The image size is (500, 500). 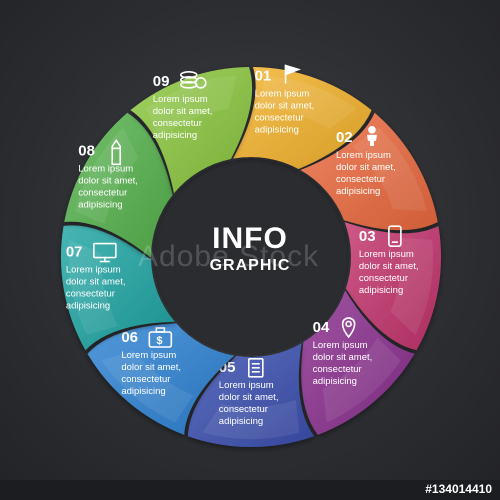 What do you see at coordinates (161, 81) in the screenshot?
I see `segment-number: 09` at bounding box center [161, 81].